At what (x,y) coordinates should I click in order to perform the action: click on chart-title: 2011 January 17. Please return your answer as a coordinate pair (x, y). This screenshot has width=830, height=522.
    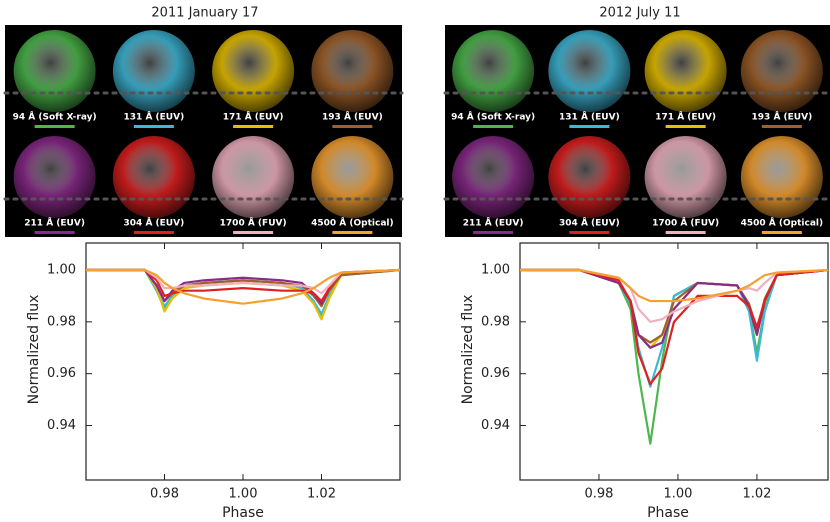
    Looking at the image, I should click on (204, 13).